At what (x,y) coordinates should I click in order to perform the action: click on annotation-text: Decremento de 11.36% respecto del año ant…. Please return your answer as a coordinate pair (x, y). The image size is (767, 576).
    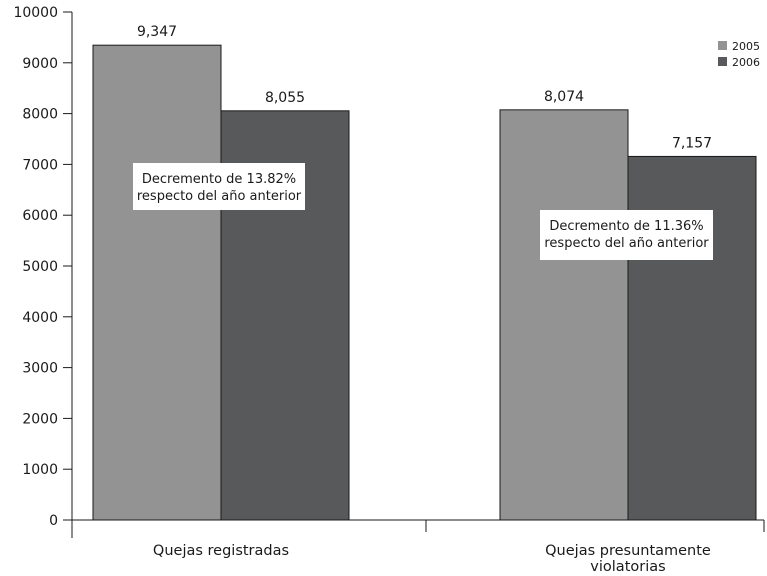
    Looking at the image, I should click on (626, 235).